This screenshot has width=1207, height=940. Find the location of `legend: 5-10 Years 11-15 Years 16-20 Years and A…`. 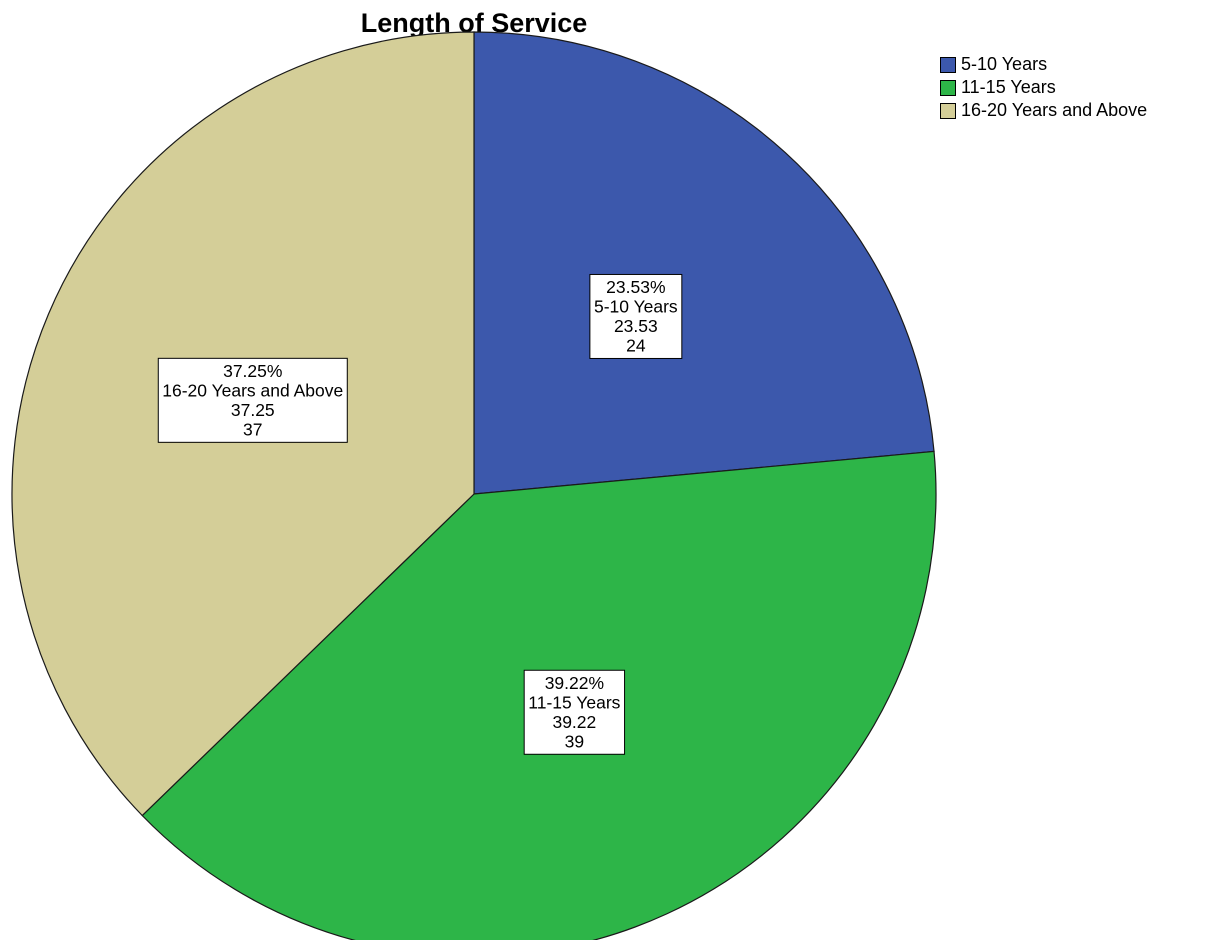

legend: 5-10 Years 11-15 Years 16-20 Years and A… is located at coordinates (1043, 87).